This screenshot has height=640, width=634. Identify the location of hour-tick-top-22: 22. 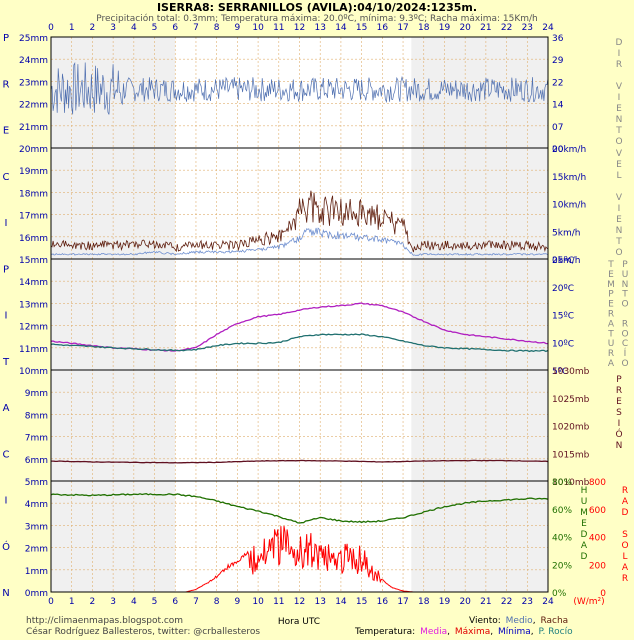
(506, 28).